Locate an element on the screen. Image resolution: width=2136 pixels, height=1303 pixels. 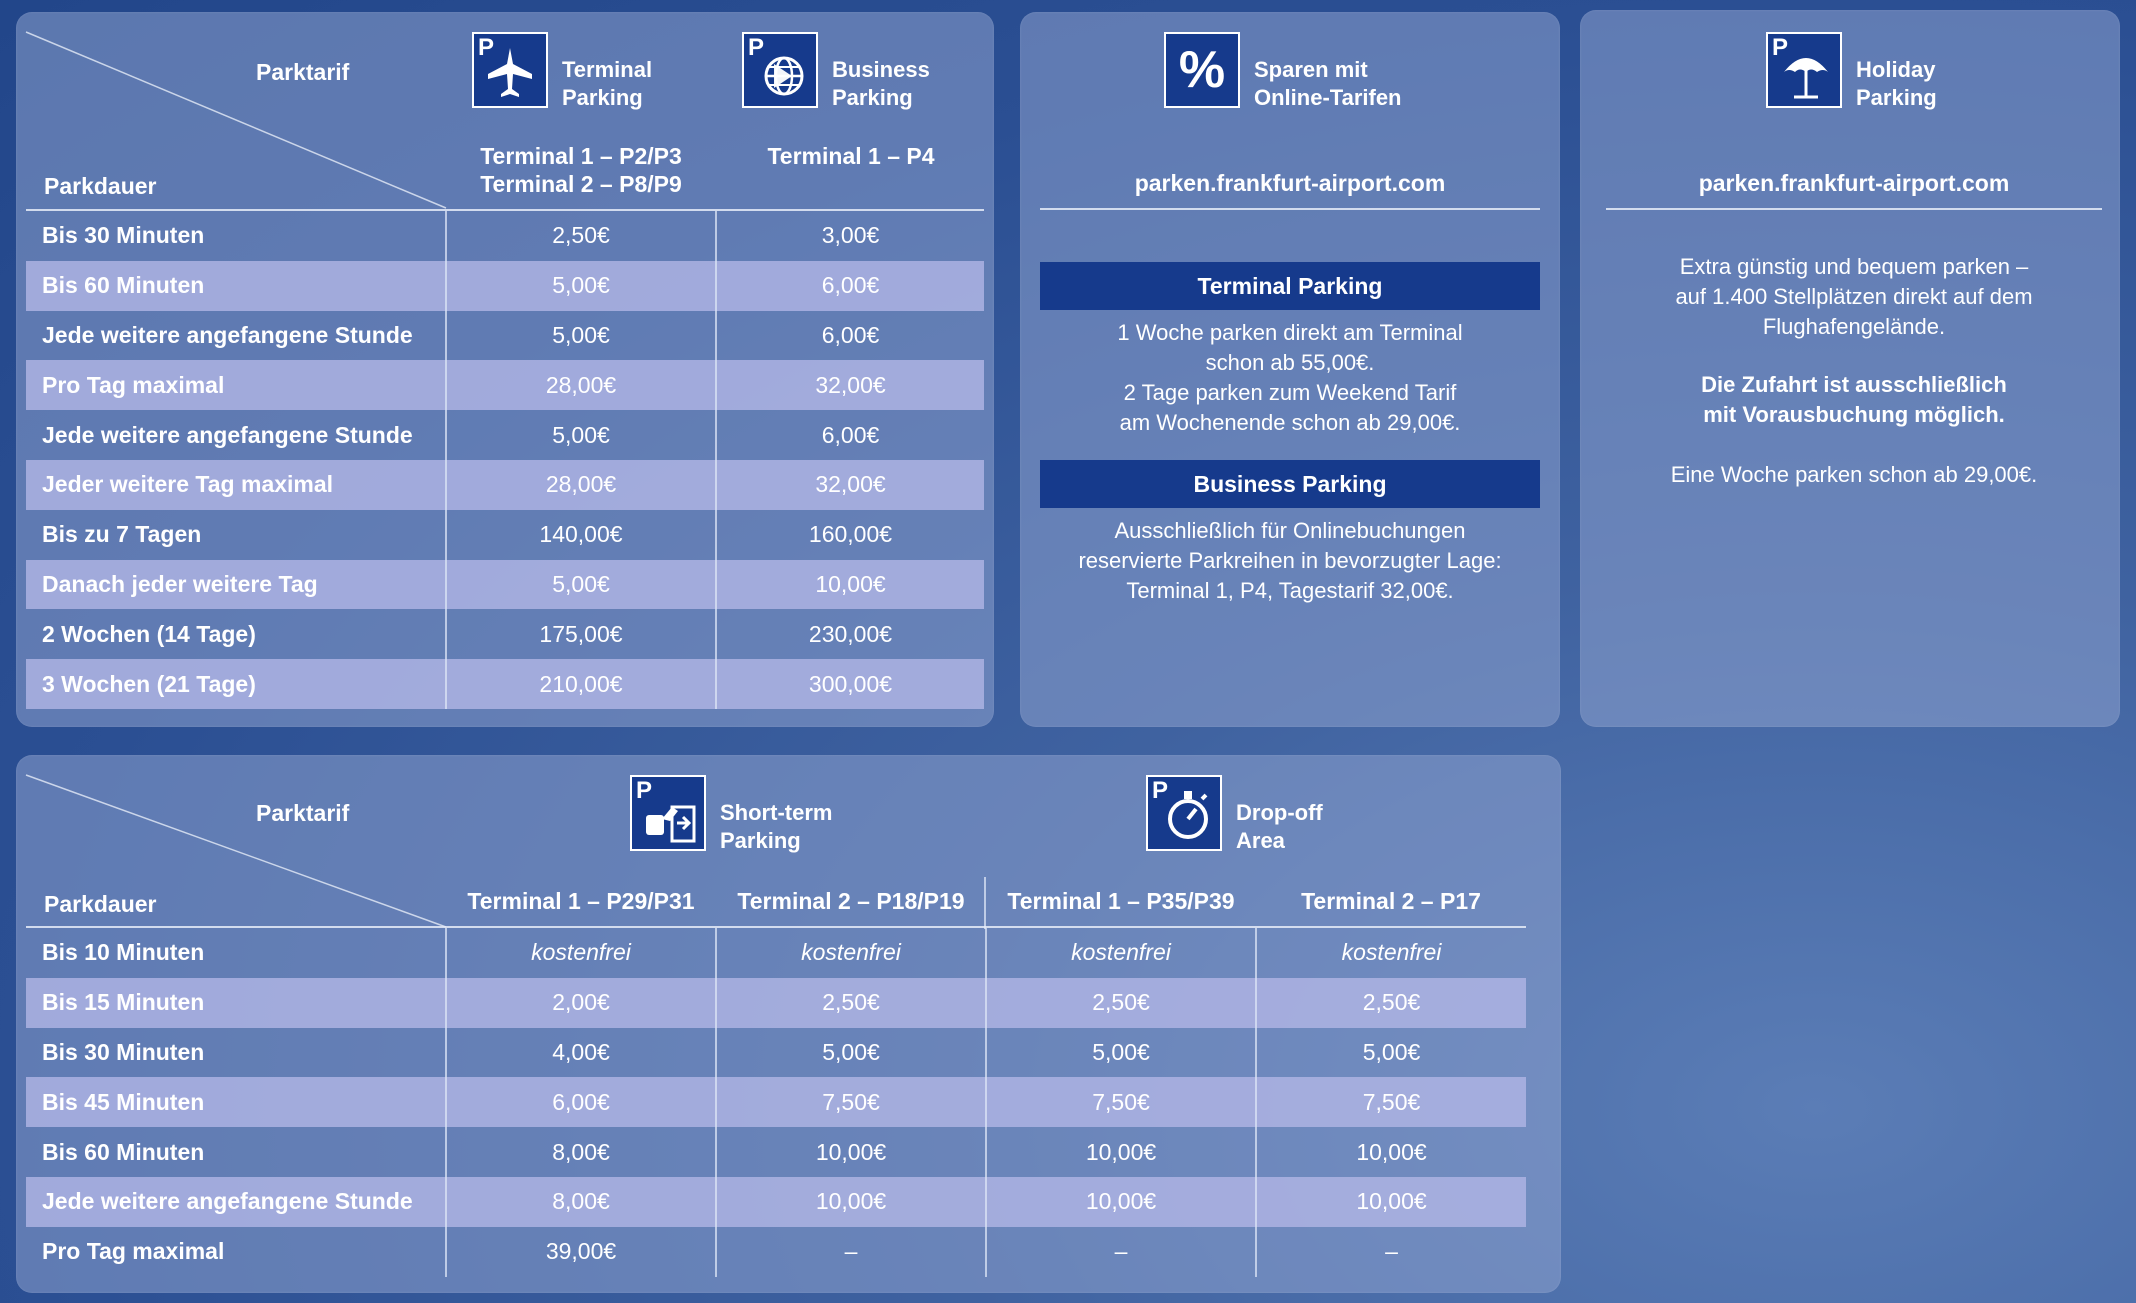
text-line: auf 1.400 Stellplätzen direkt auf dem is located at coordinates (1854, 296).